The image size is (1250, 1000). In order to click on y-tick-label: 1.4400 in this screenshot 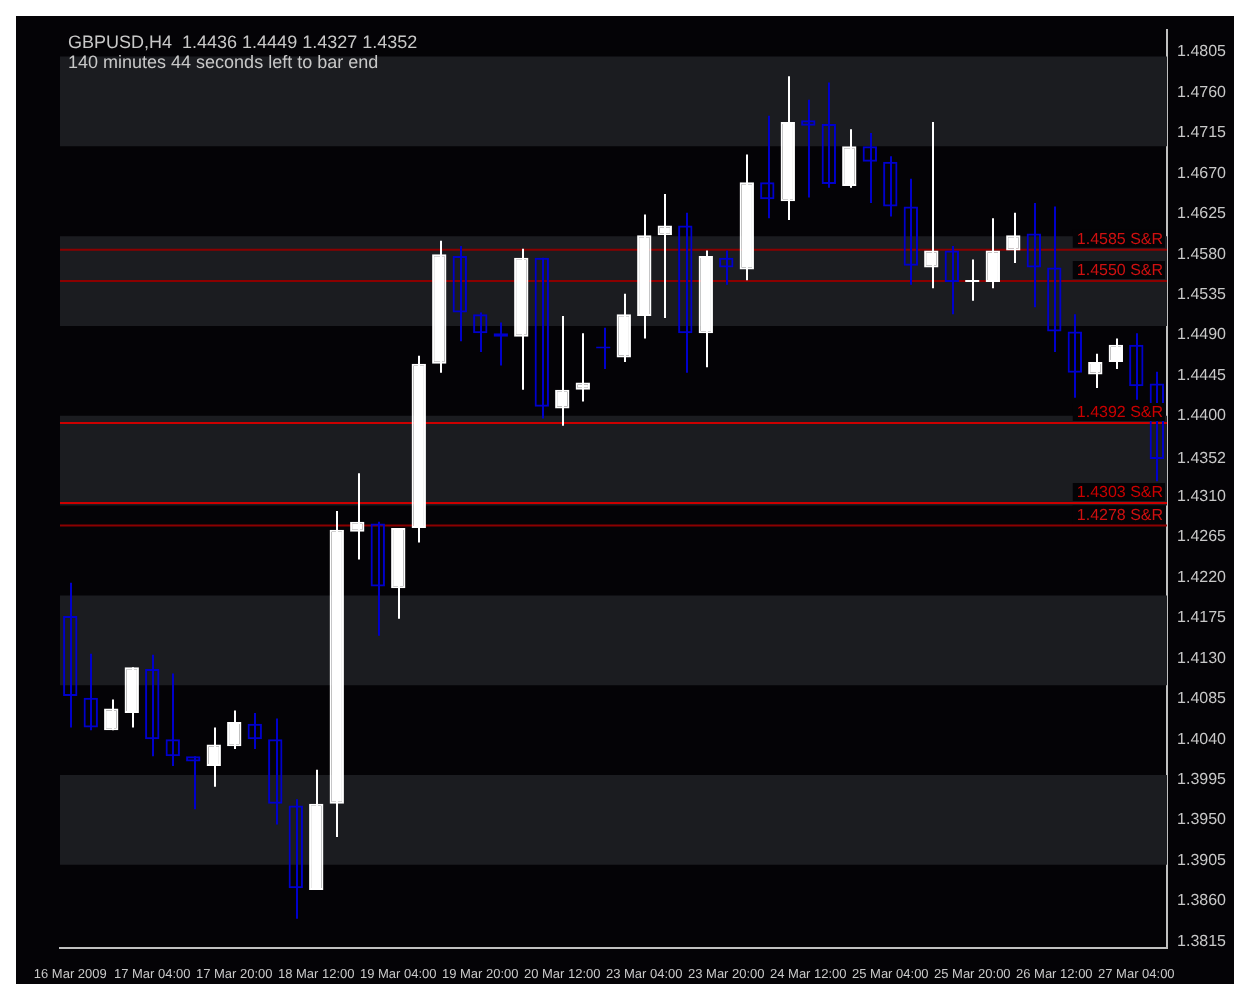, I will do `click(1202, 415)`.